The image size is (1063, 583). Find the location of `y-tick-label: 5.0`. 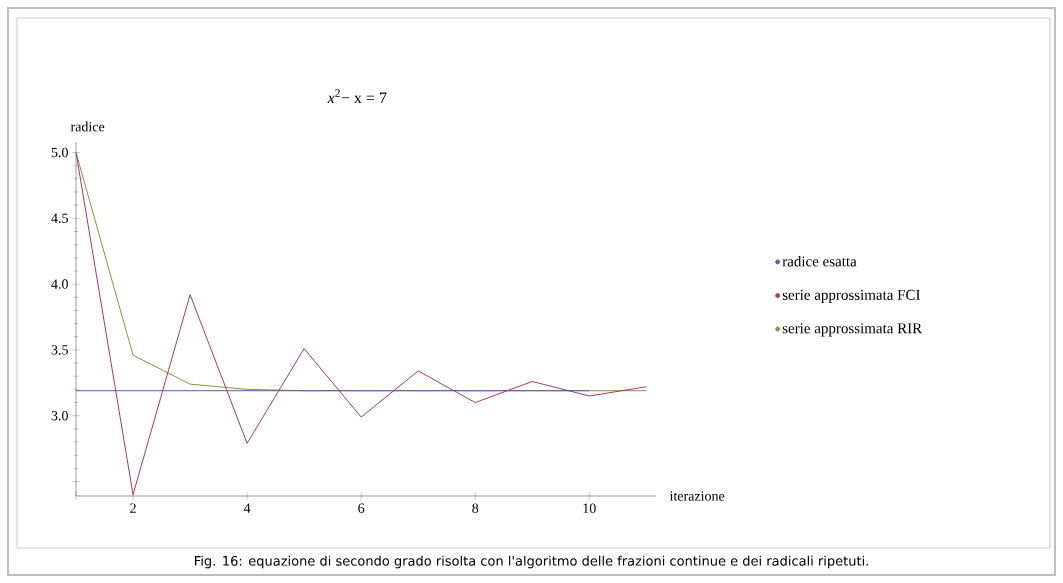

y-tick-label: 5.0 is located at coordinates (59, 152).